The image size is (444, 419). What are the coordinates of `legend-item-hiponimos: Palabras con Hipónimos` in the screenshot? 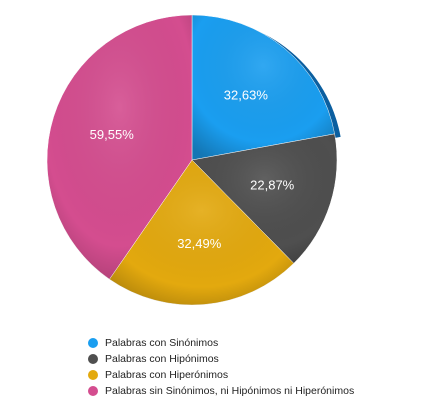 It's located at (221, 358).